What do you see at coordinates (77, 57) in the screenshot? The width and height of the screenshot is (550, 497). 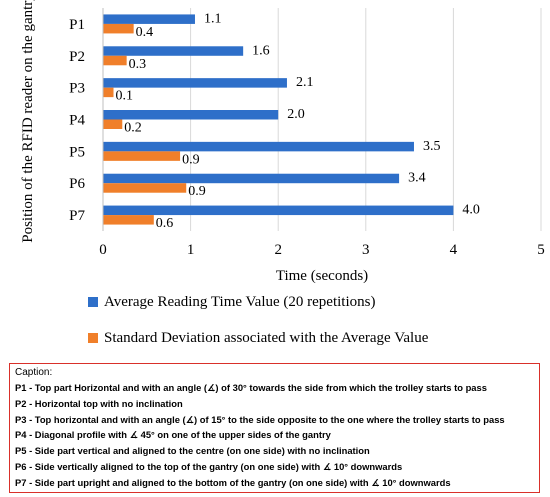 I see `y-tick-label: P2` at bounding box center [77, 57].